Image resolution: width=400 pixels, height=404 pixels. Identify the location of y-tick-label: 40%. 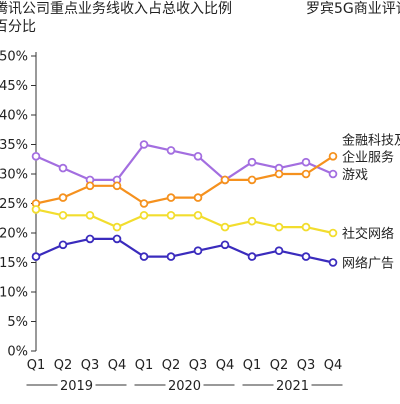
(14, 116).